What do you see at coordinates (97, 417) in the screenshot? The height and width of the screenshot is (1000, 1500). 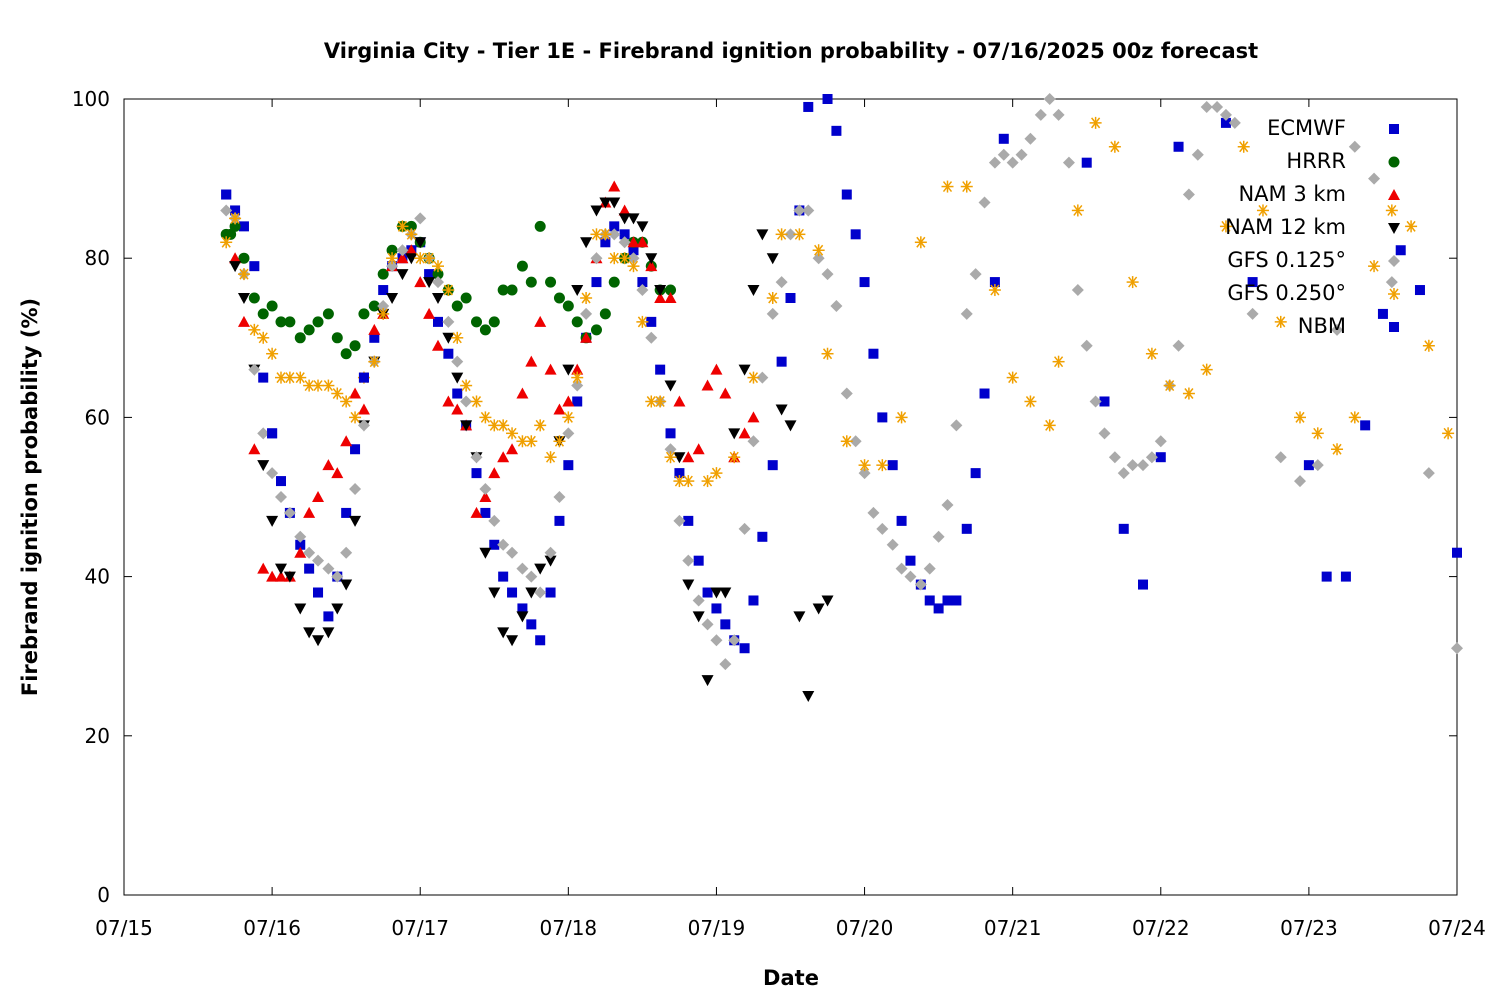 I see `y-tick-label: 60` at bounding box center [97, 417].